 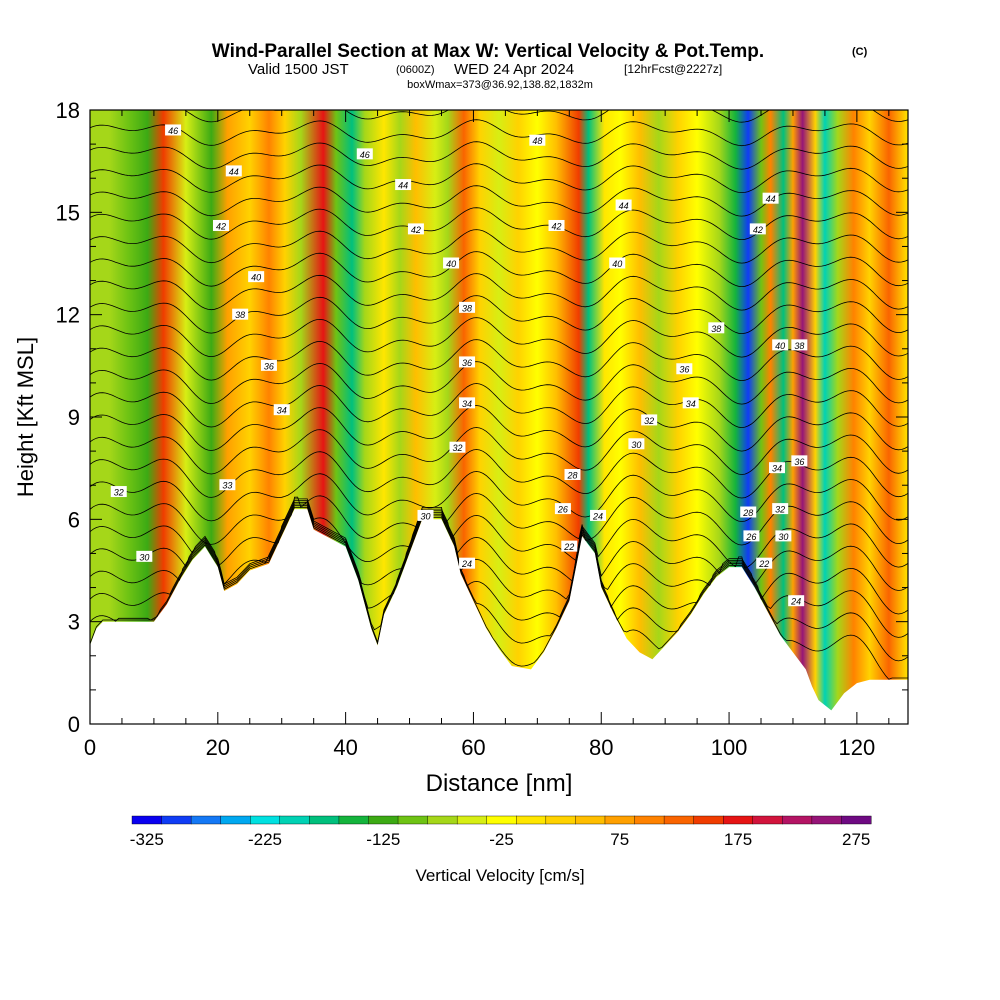 I want to click on contour-label: 36, so click(x=684, y=369).